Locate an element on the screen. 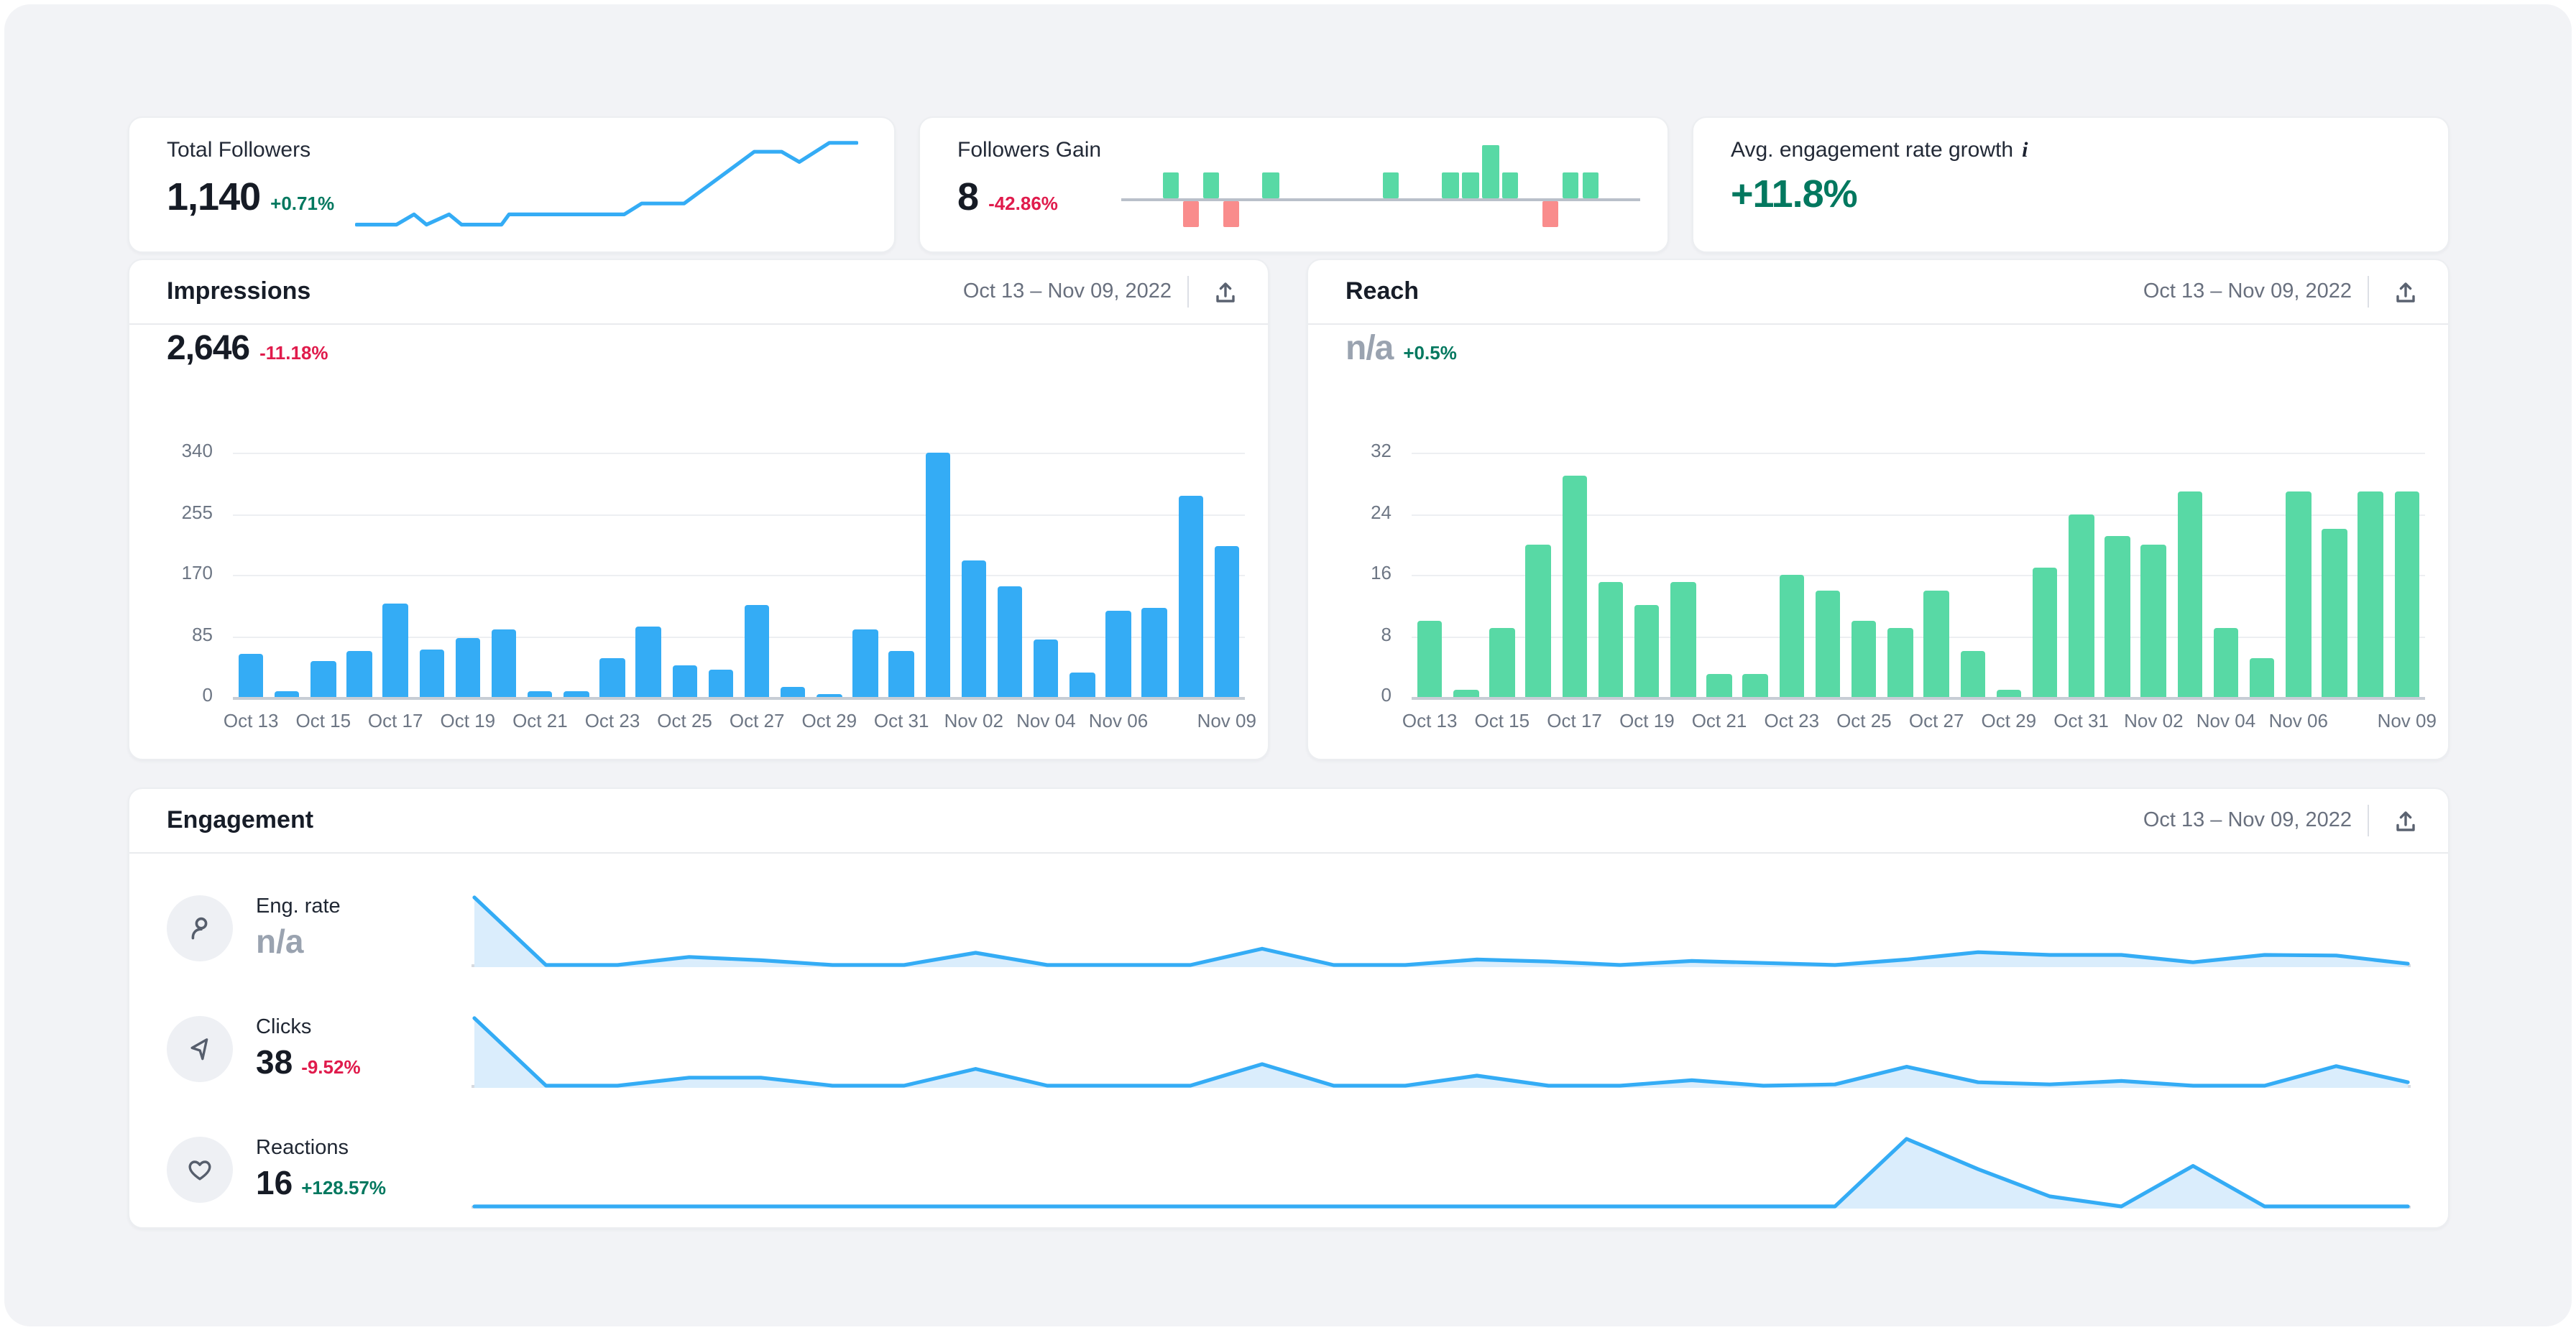 This screenshot has width=2576, height=1330. x-axis-tick: Oct 13 is located at coordinates (251, 720).